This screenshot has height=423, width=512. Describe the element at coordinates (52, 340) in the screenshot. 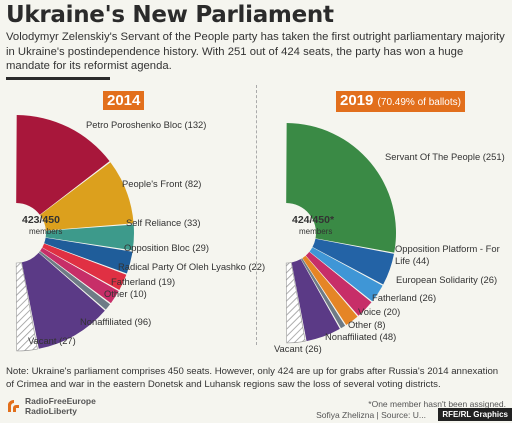

I see `slice-label: Vacant (27)` at that location.